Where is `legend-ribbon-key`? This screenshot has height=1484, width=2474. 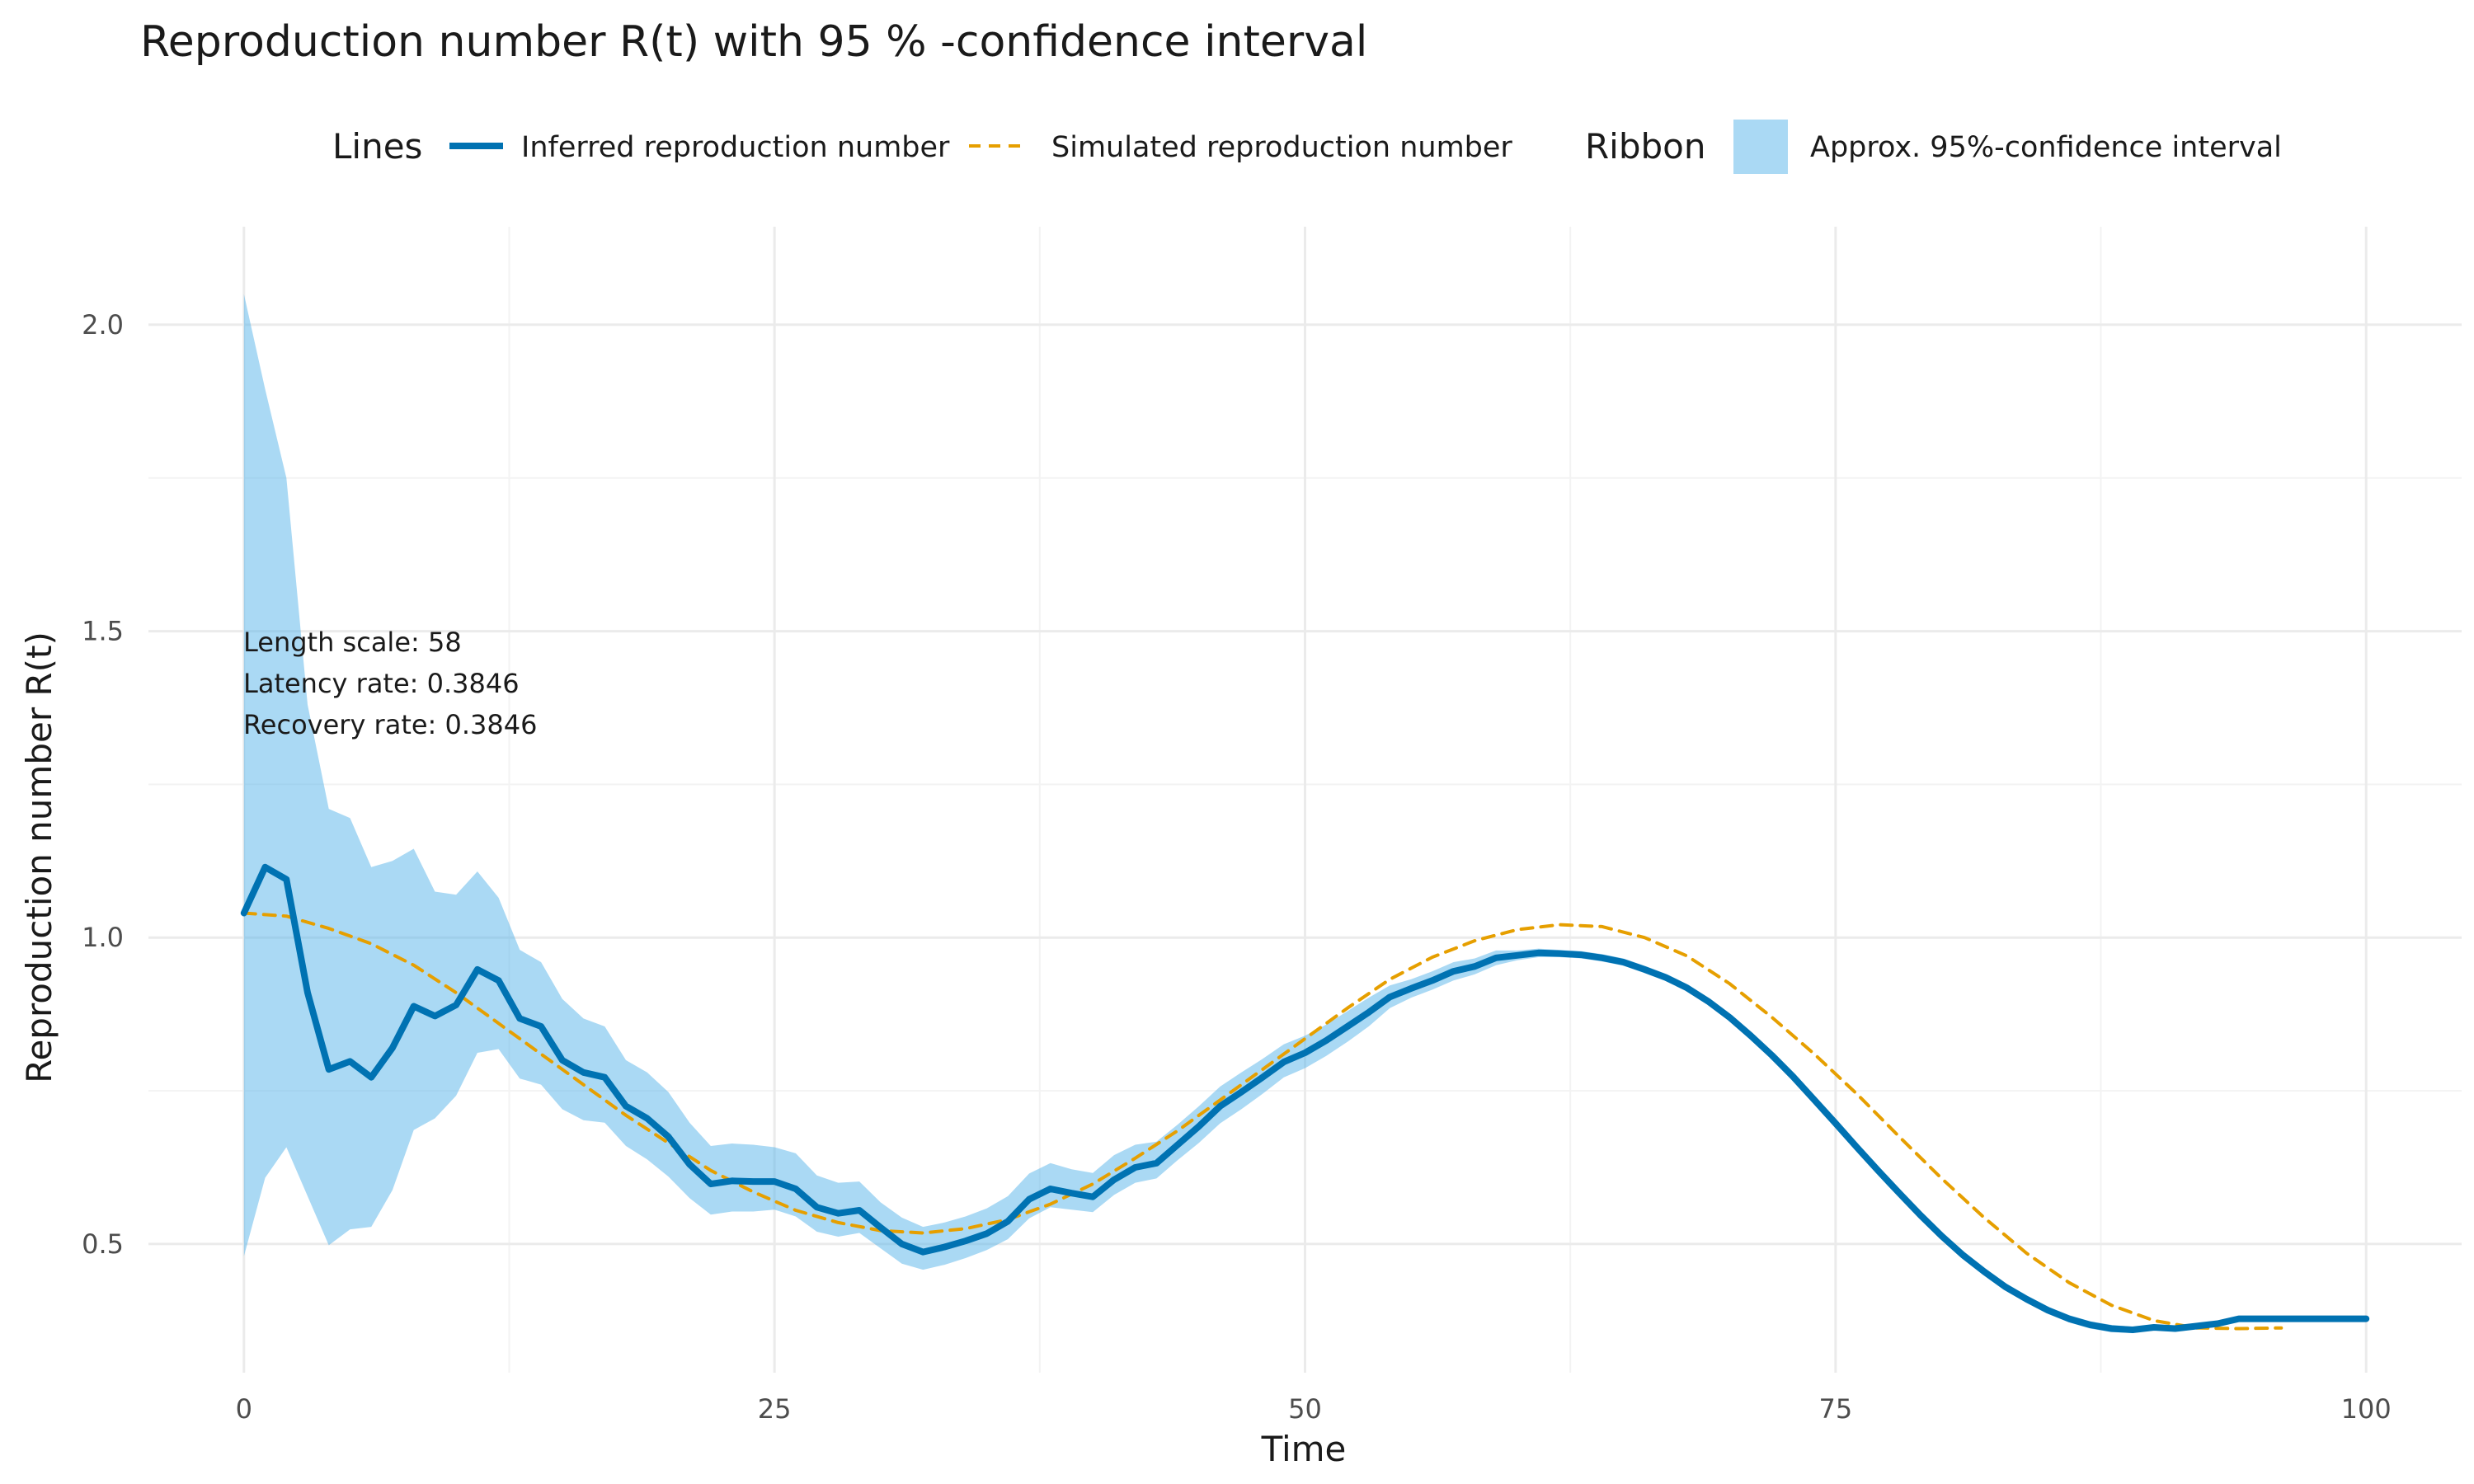 legend-ribbon-key is located at coordinates (1760, 147).